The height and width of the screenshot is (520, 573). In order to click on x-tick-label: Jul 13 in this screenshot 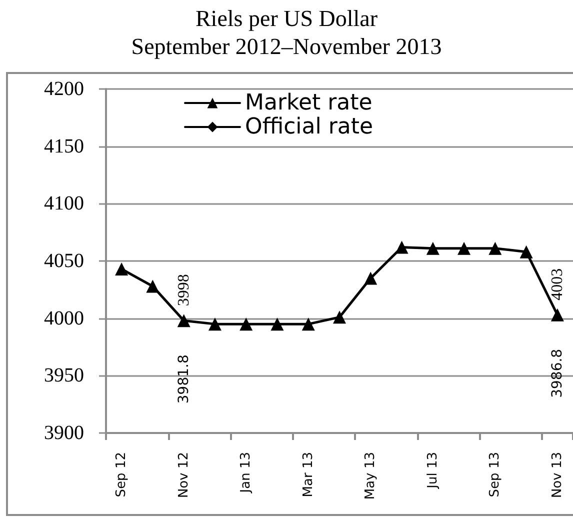, I will do `click(432, 471)`.